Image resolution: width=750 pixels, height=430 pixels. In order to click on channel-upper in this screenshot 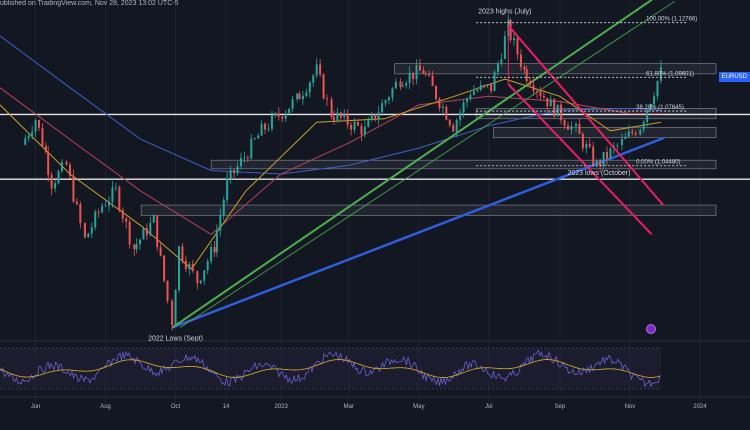, I will do `click(585, 115)`.